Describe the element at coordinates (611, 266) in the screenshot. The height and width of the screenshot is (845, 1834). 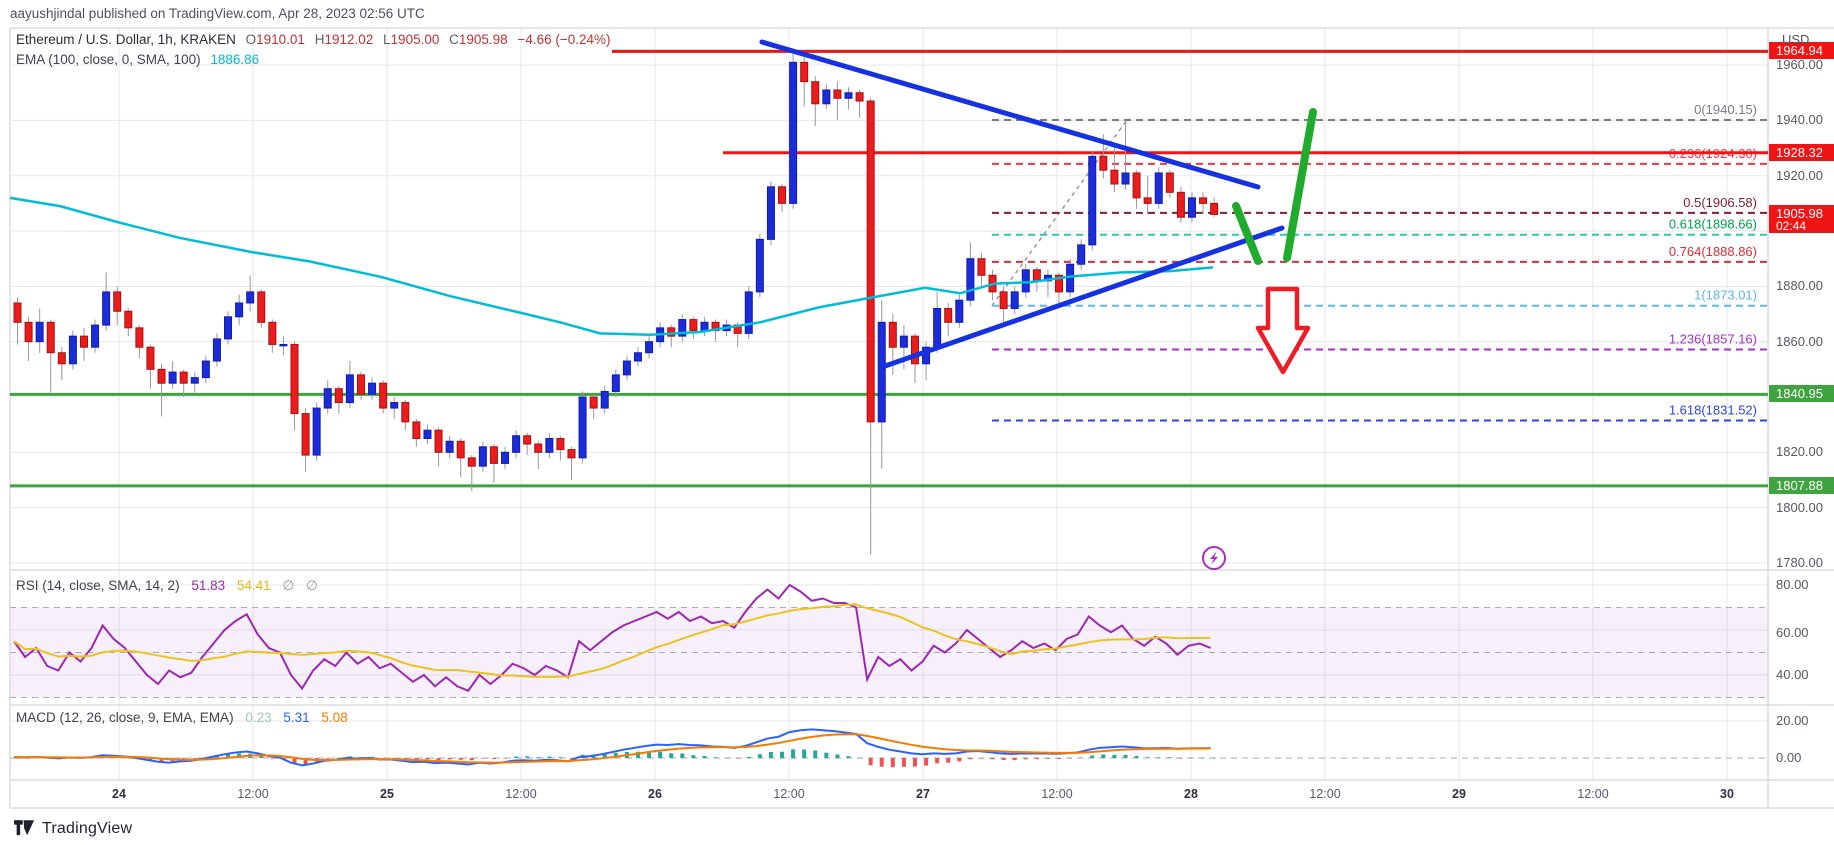
I see `ema-line` at that location.